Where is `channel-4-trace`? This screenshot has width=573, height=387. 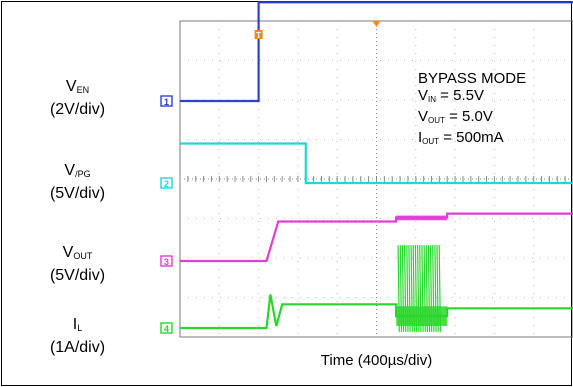 channel-4-trace is located at coordinates (376, 312).